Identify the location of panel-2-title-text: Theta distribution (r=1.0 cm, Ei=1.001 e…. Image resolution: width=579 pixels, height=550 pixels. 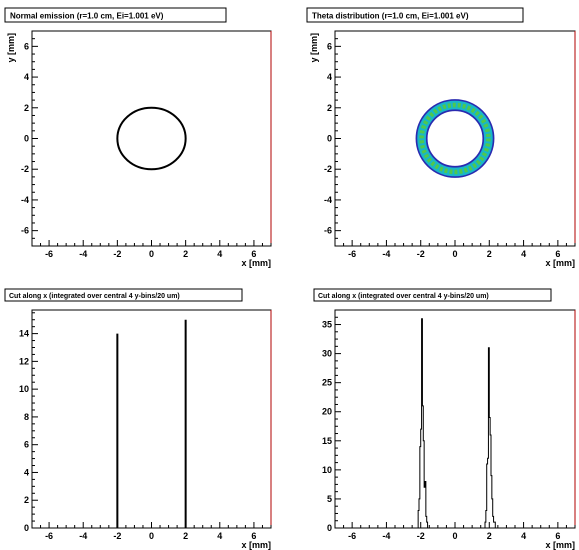
(390, 16).